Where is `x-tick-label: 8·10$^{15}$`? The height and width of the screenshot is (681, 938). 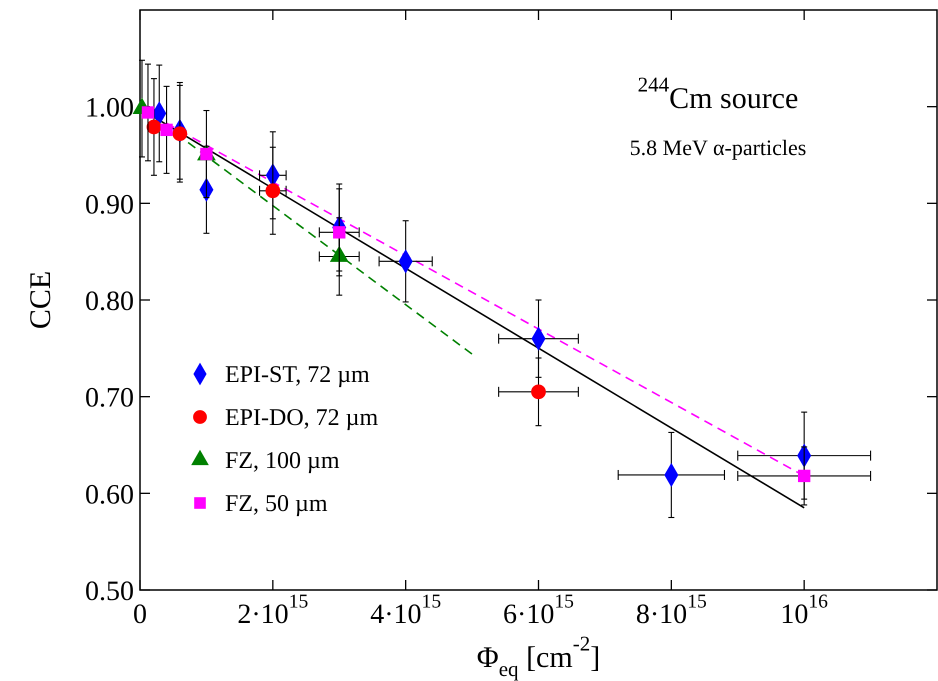
x-tick-label: 8·10$^{15}$ is located at coordinates (671, 611).